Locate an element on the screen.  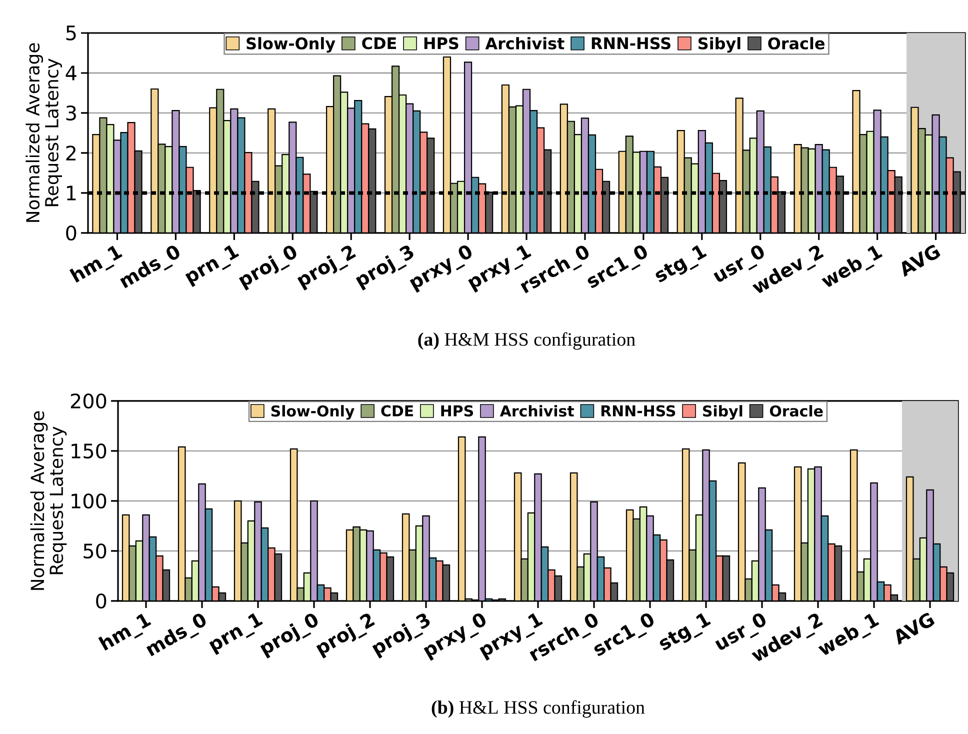
text: (a) H&M HSS configuration is located at coordinates (527, 341).